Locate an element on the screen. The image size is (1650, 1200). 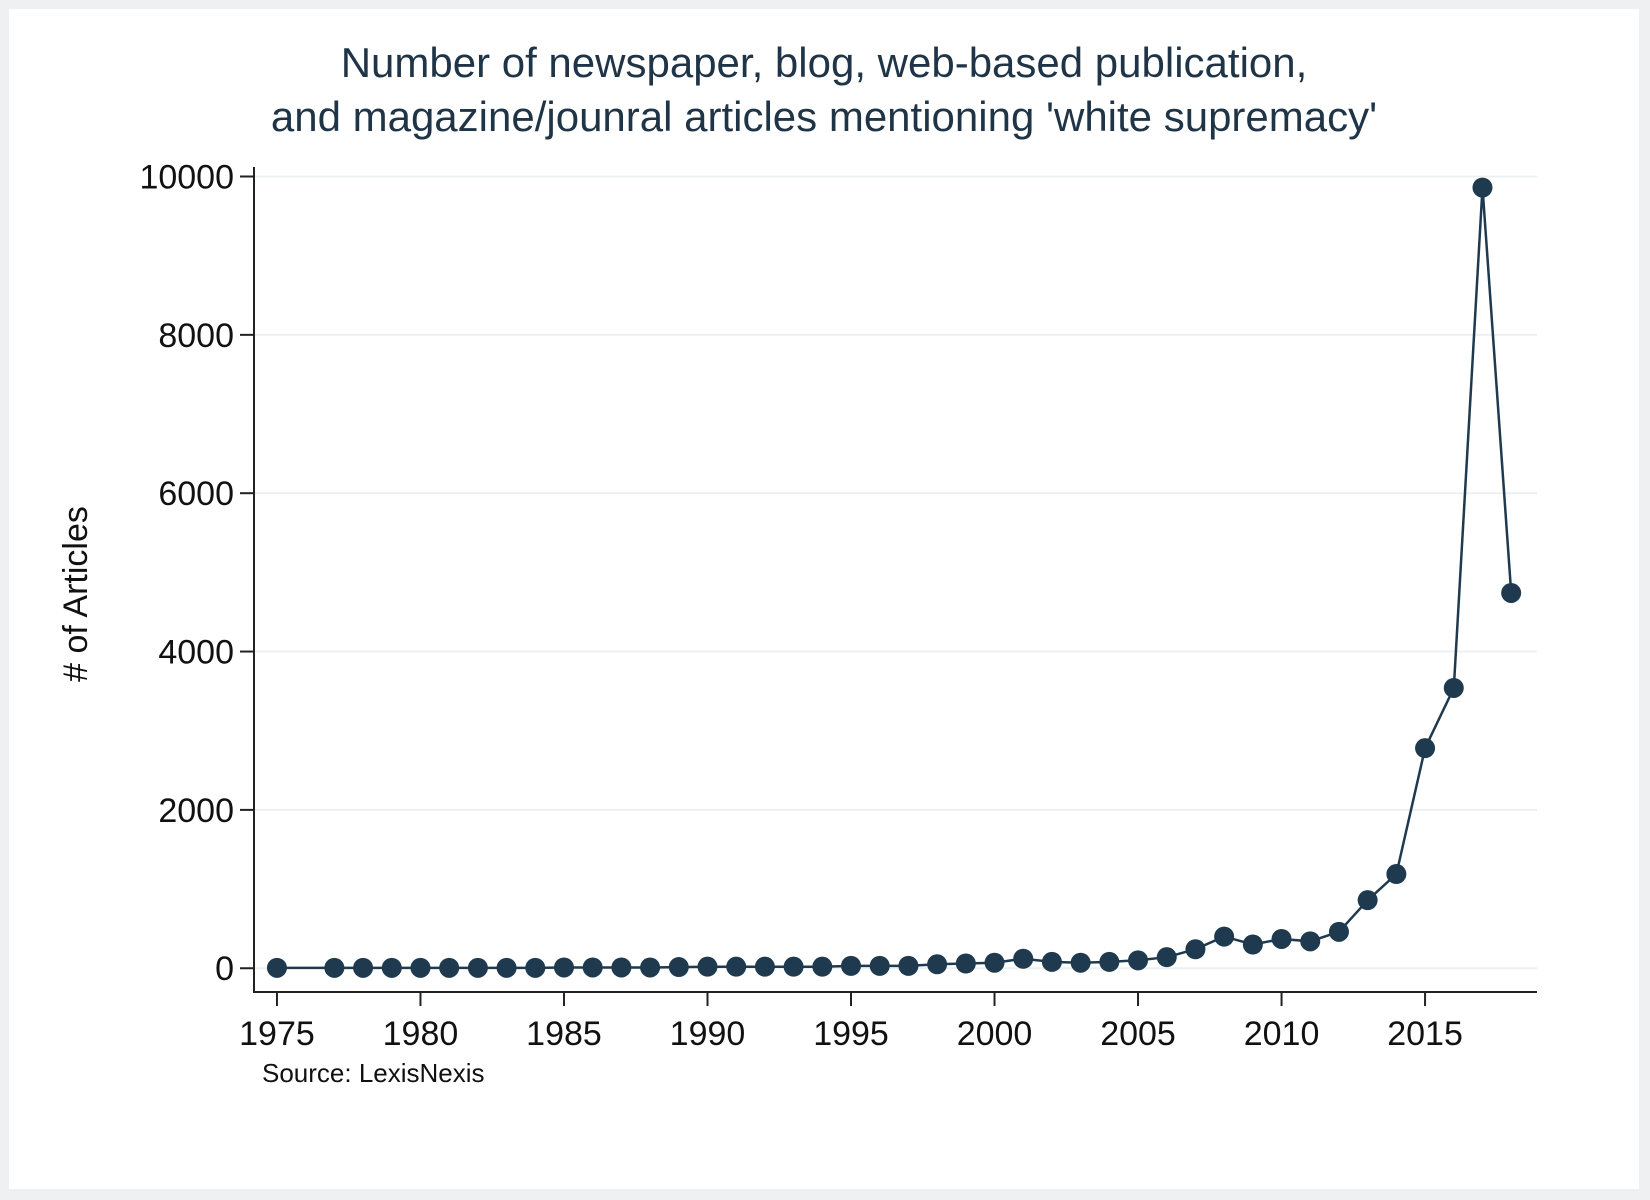
y-tick-label: 8000 is located at coordinates (196, 336).